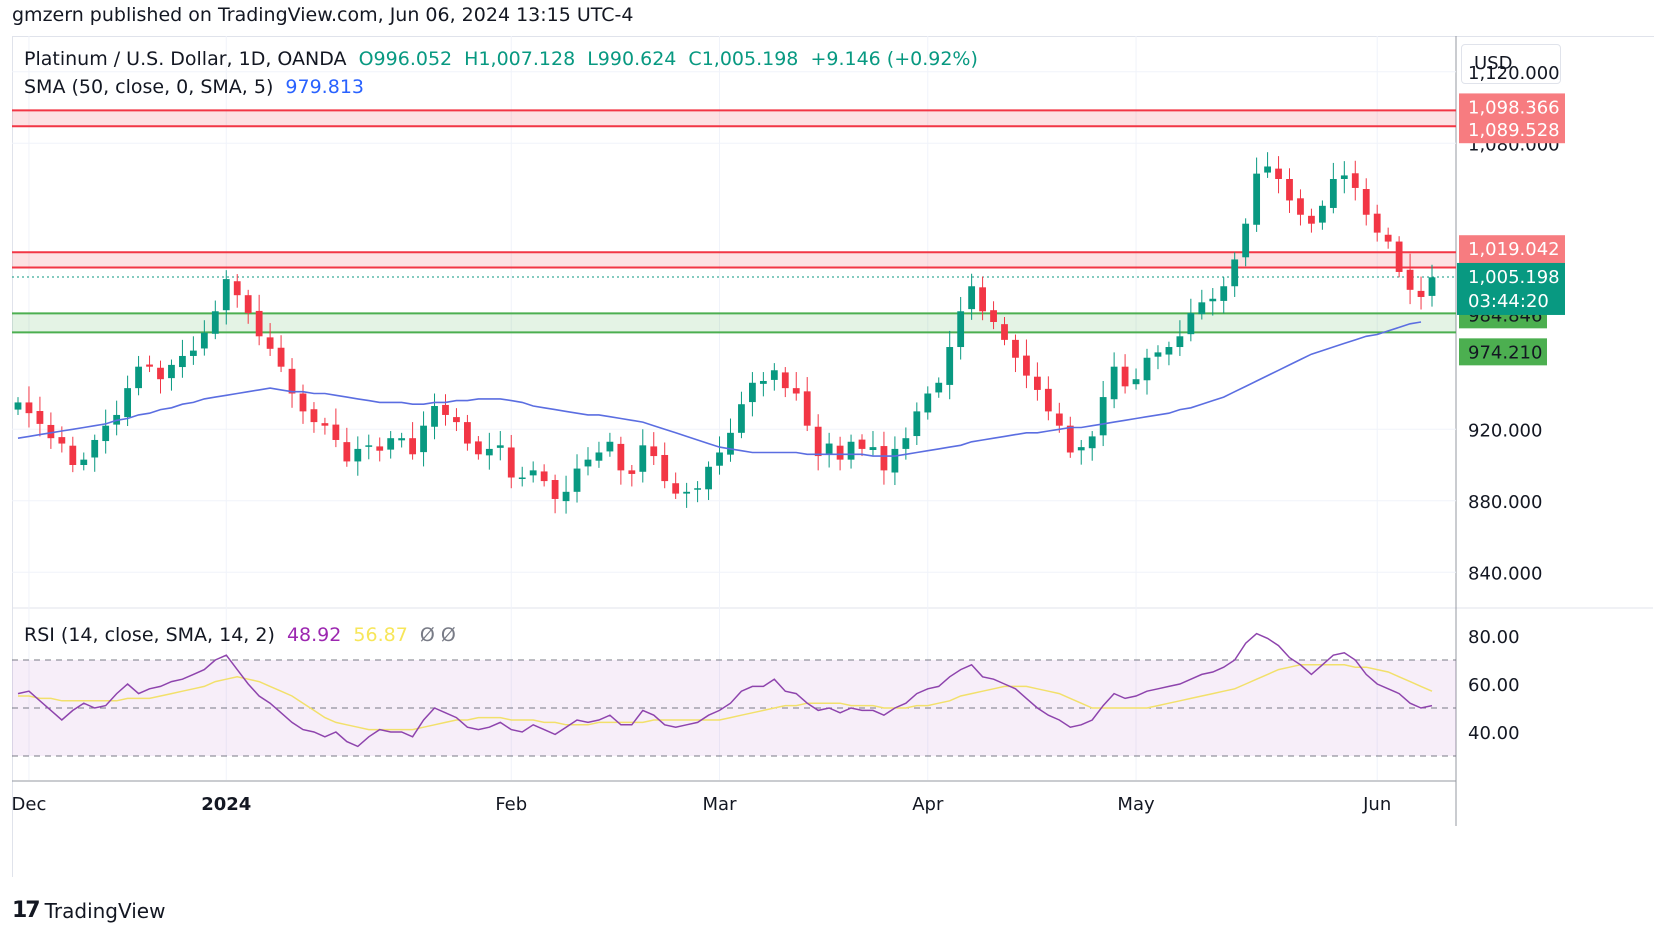 This screenshot has height=927, width=1655. Describe the element at coordinates (88, 910) in the screenshot. I see `tradingview-brand: 17 TradingView` at that location.